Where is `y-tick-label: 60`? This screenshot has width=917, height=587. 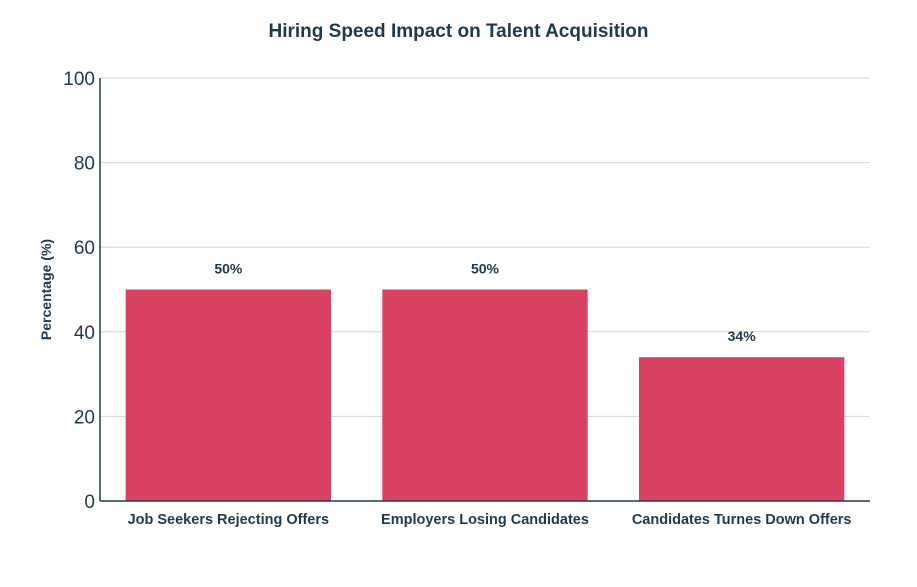 y-tick-label: 60 is located at coordinates (84, 248).